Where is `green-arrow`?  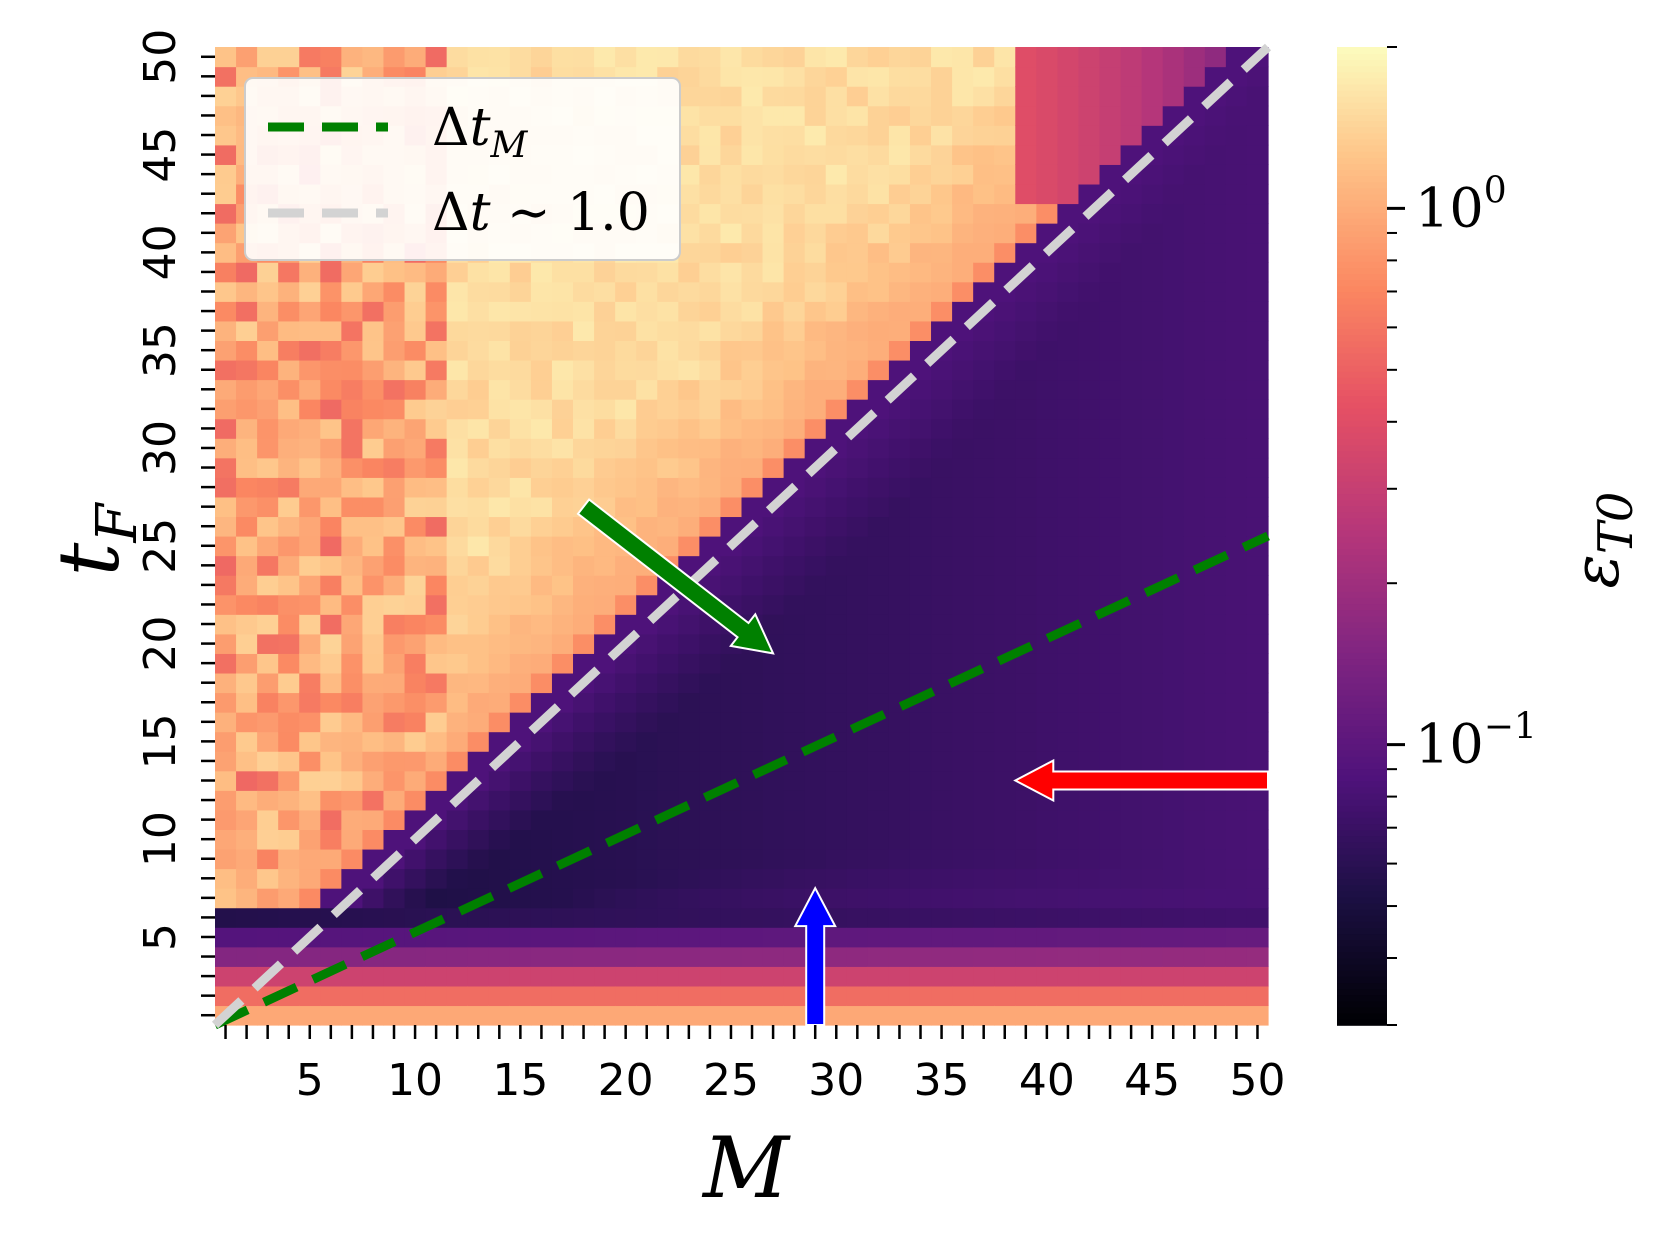
green-arrow is located at coordinates (675, 576).